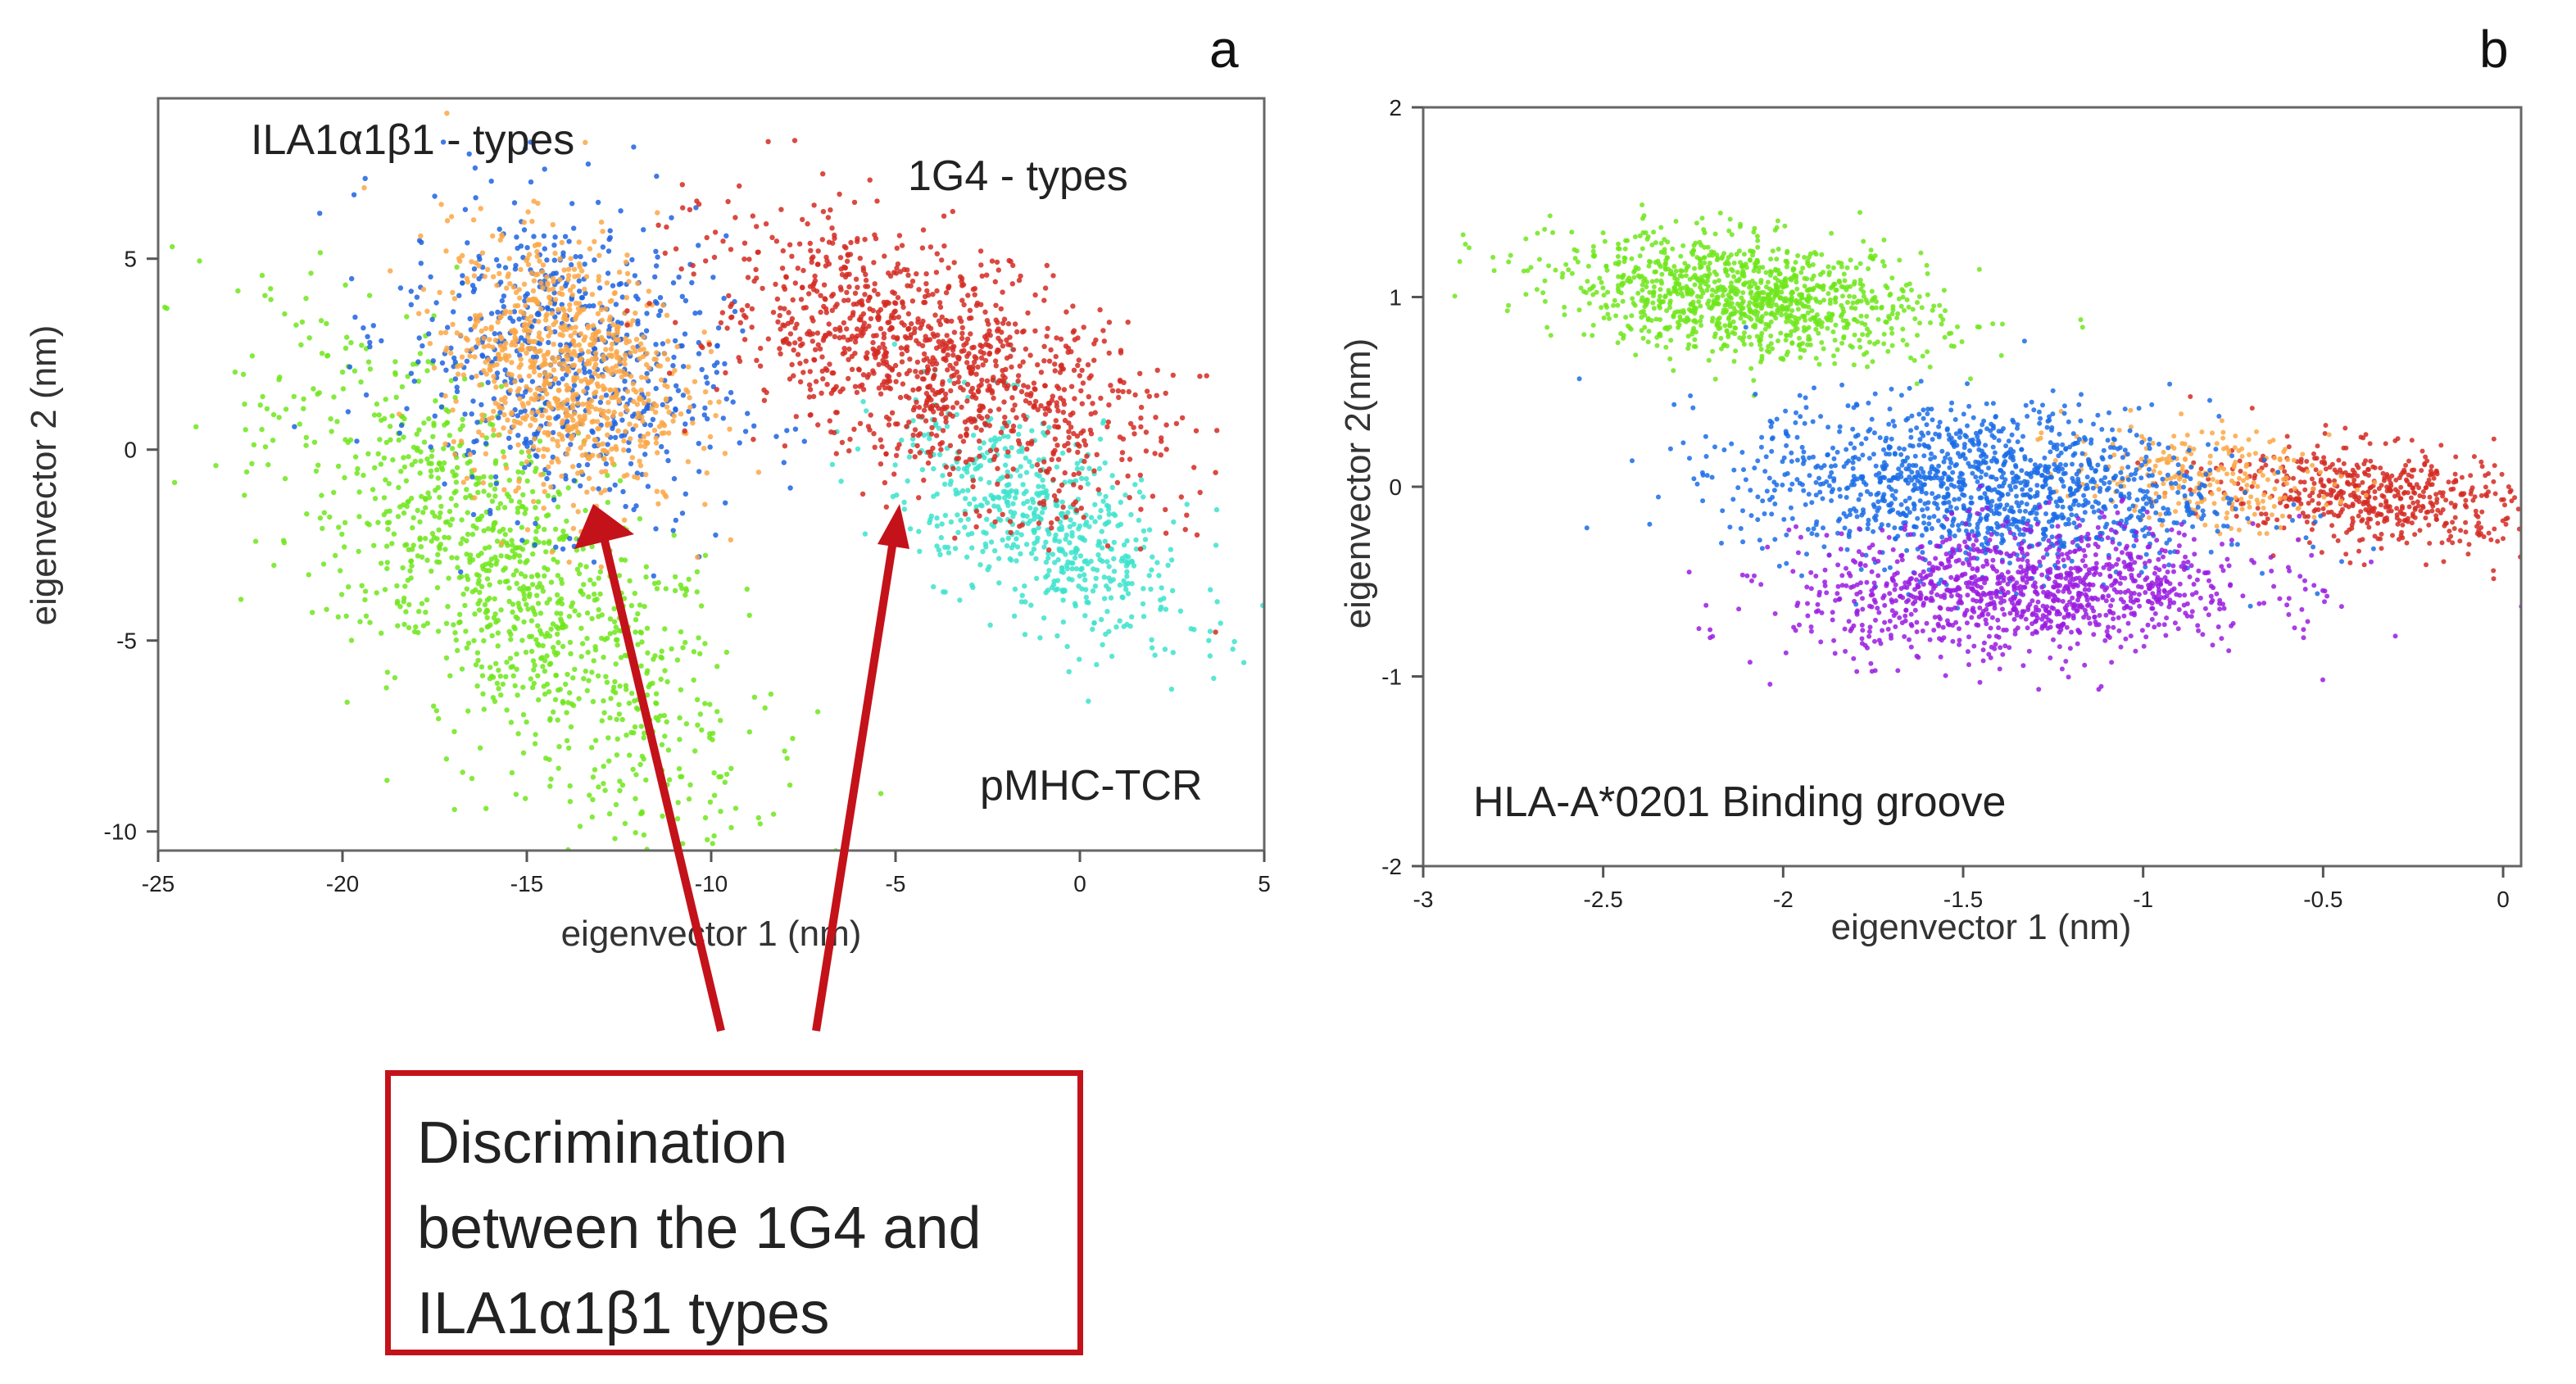 This screenshot has height=1384, width=2576. What do you see at coordinates (343, 884) in the screenshot?
I see `x-tick-label: -20` at bounding box center [343, 884].